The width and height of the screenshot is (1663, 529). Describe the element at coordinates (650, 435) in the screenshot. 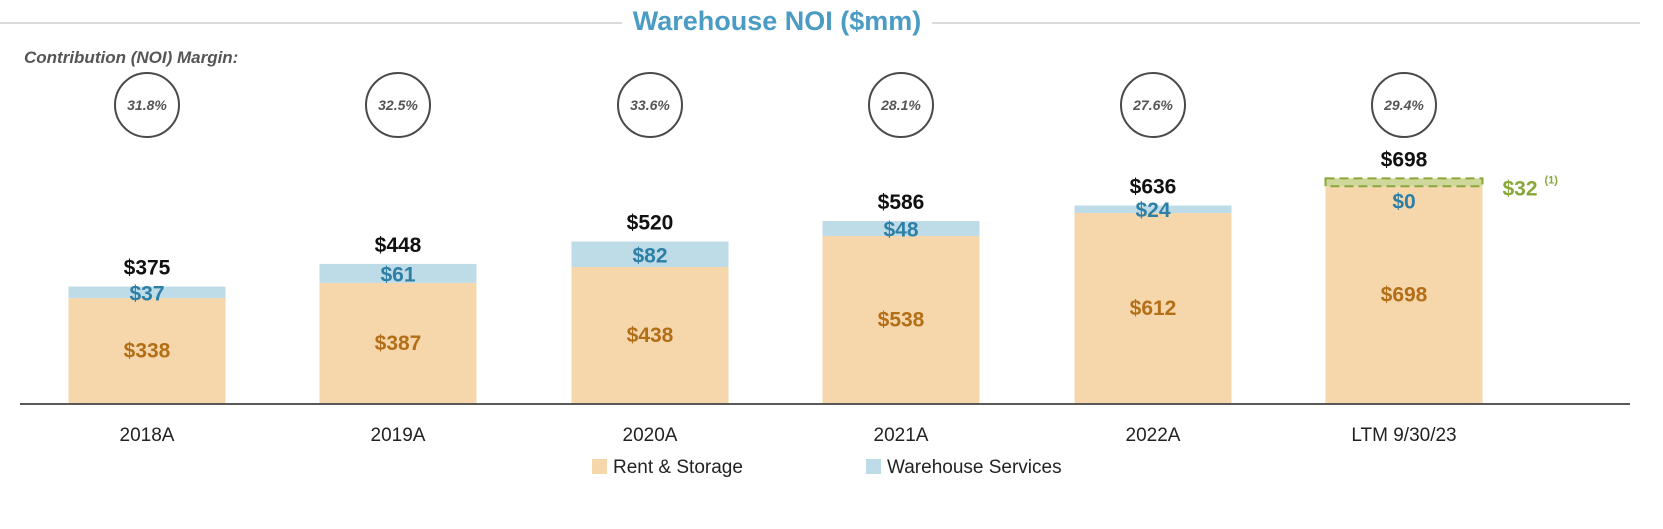

I see `x-tick-label: 2020A` at that location.